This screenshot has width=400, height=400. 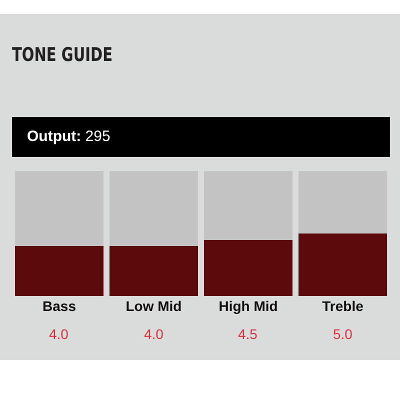 I want to click on data-label: 4.5, so click(x=248, y=334).